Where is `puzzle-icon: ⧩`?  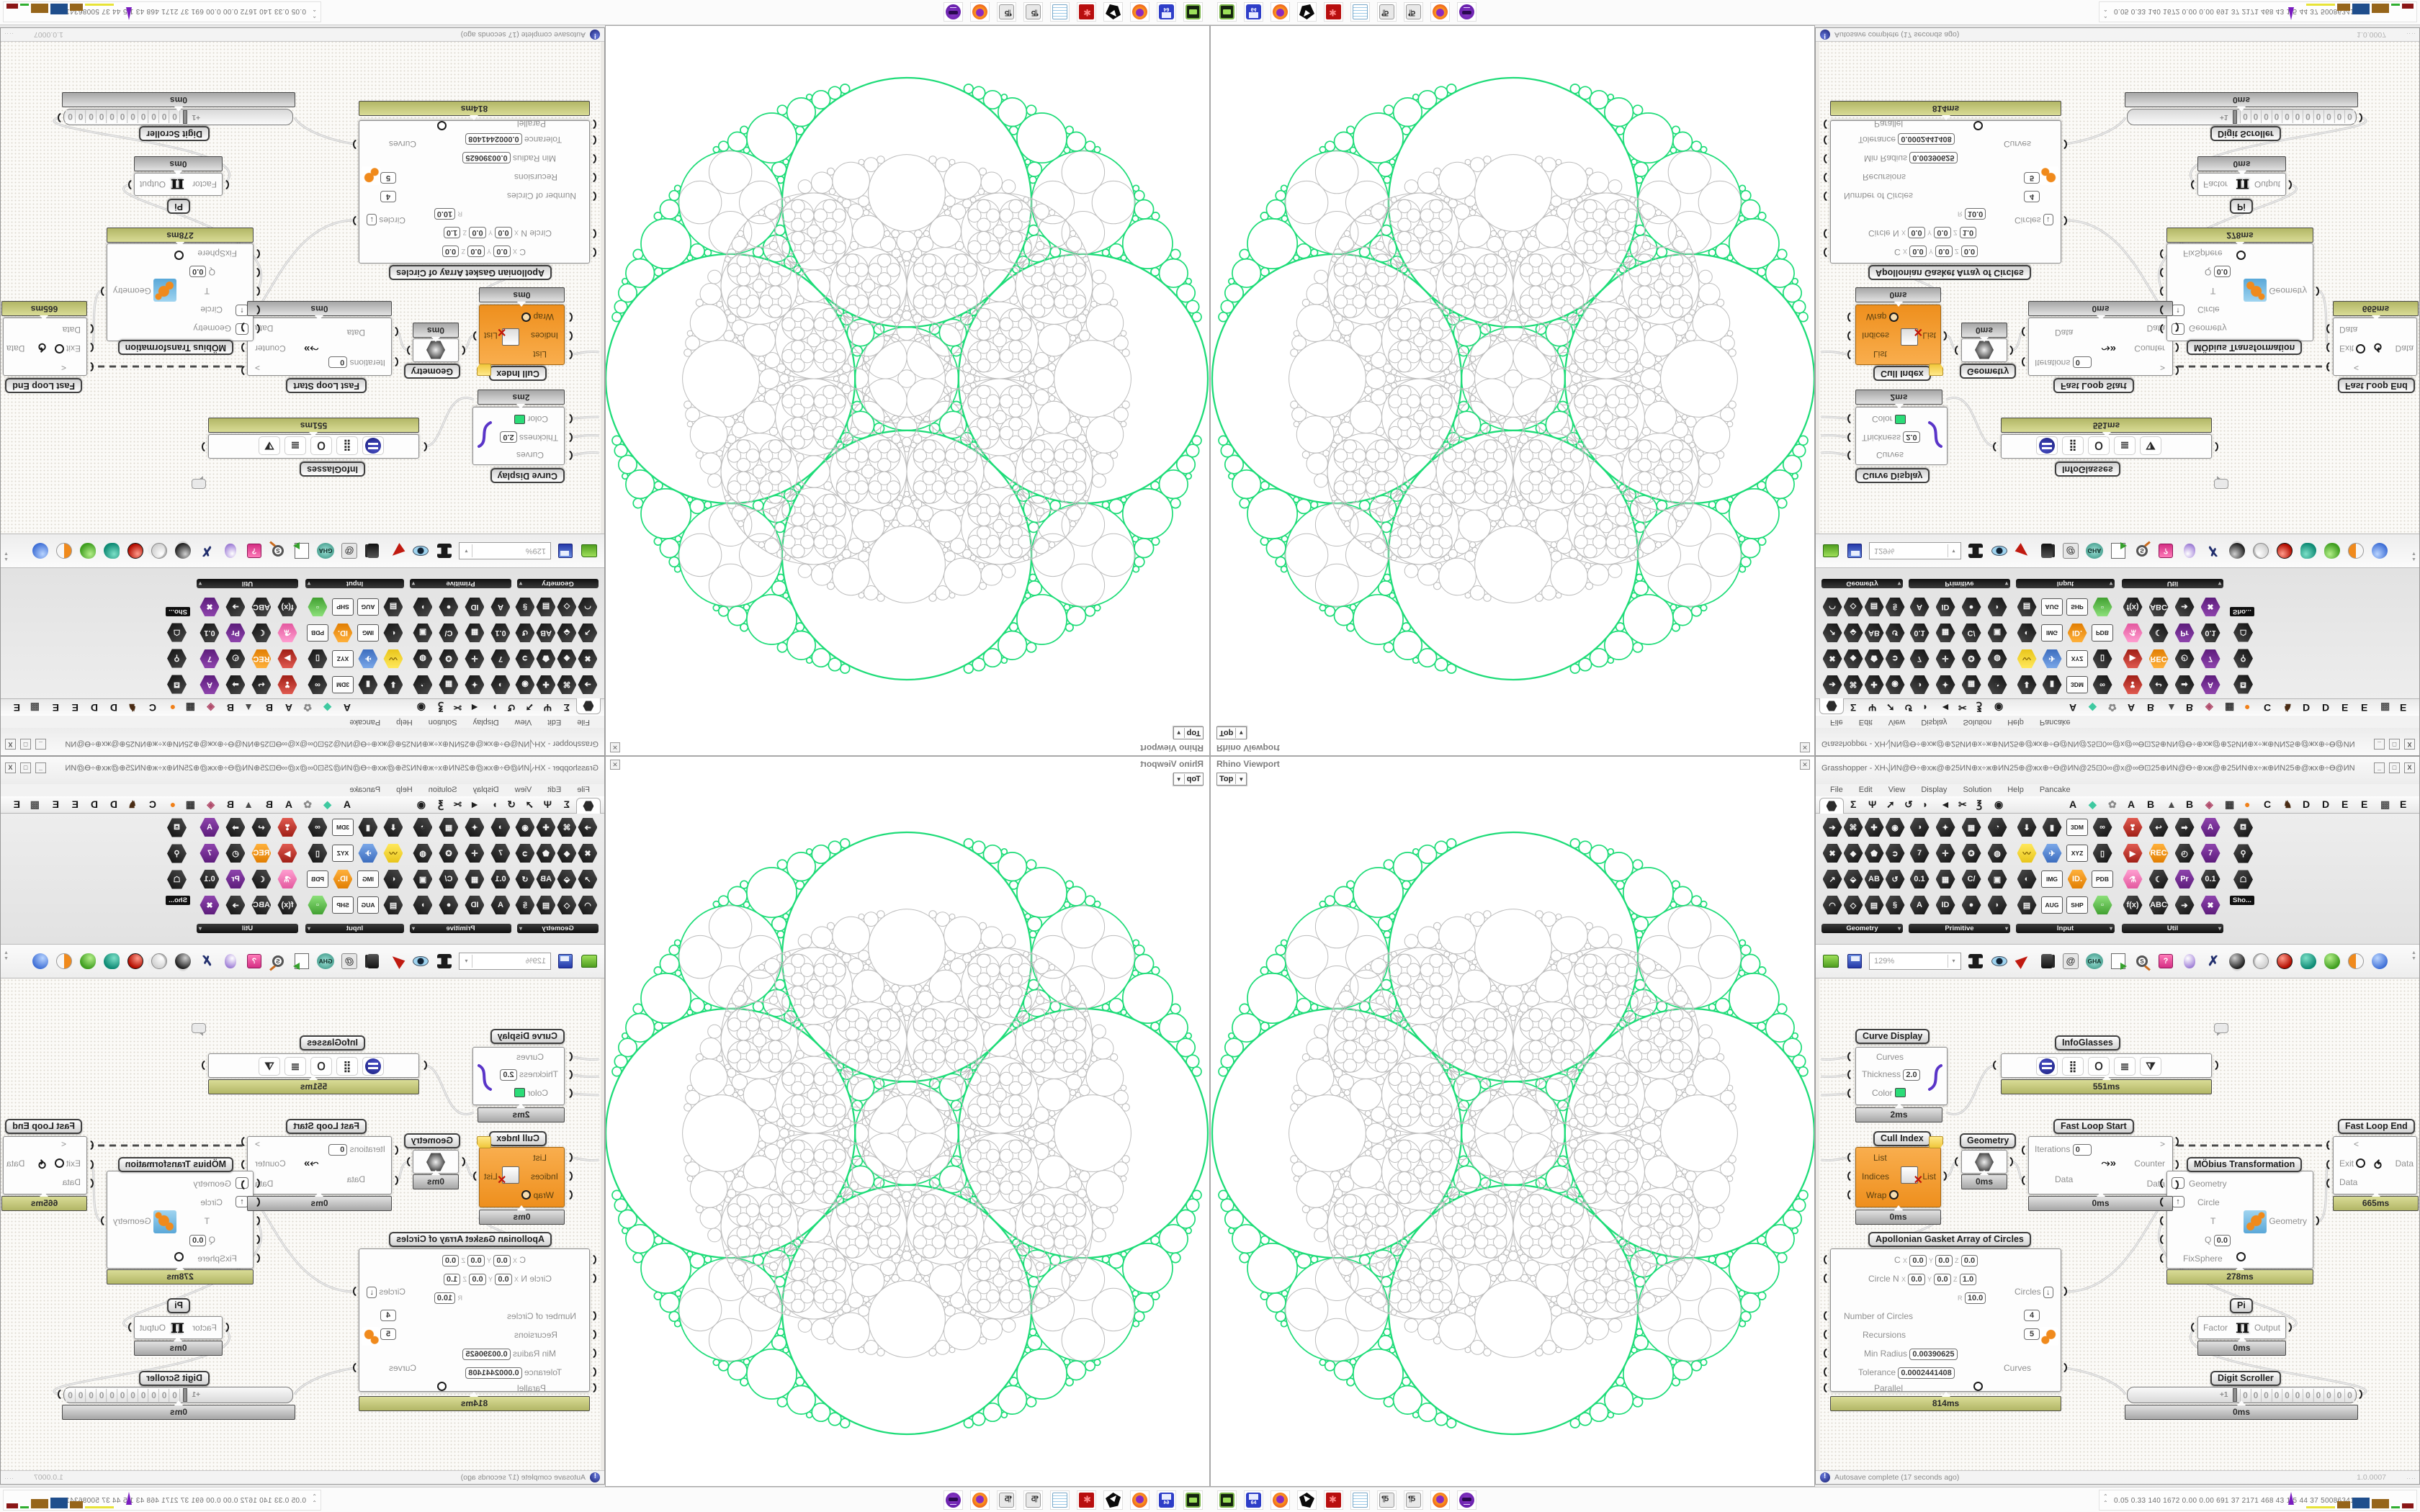
puzzle-icon: ⧩ is located at coordinates (2150, 445).